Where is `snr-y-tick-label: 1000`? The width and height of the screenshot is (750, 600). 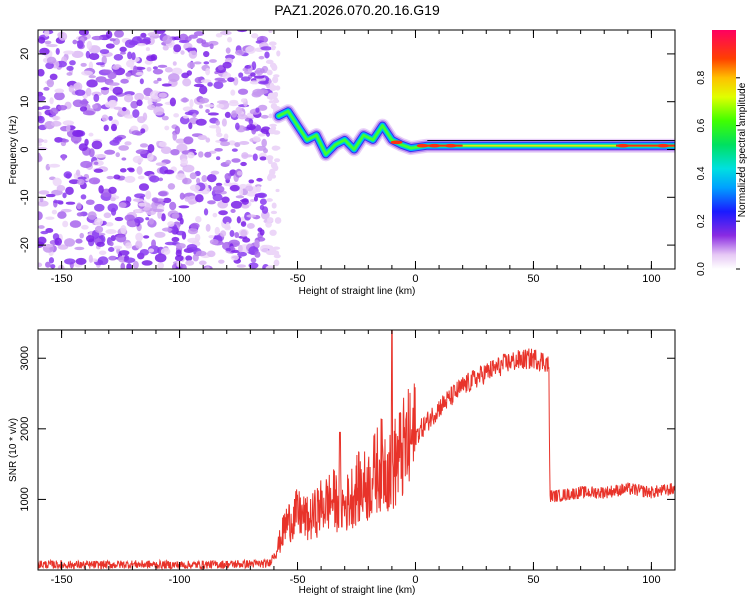
snr-y-tick-label: 1000 is located at coordinates (25, 499).